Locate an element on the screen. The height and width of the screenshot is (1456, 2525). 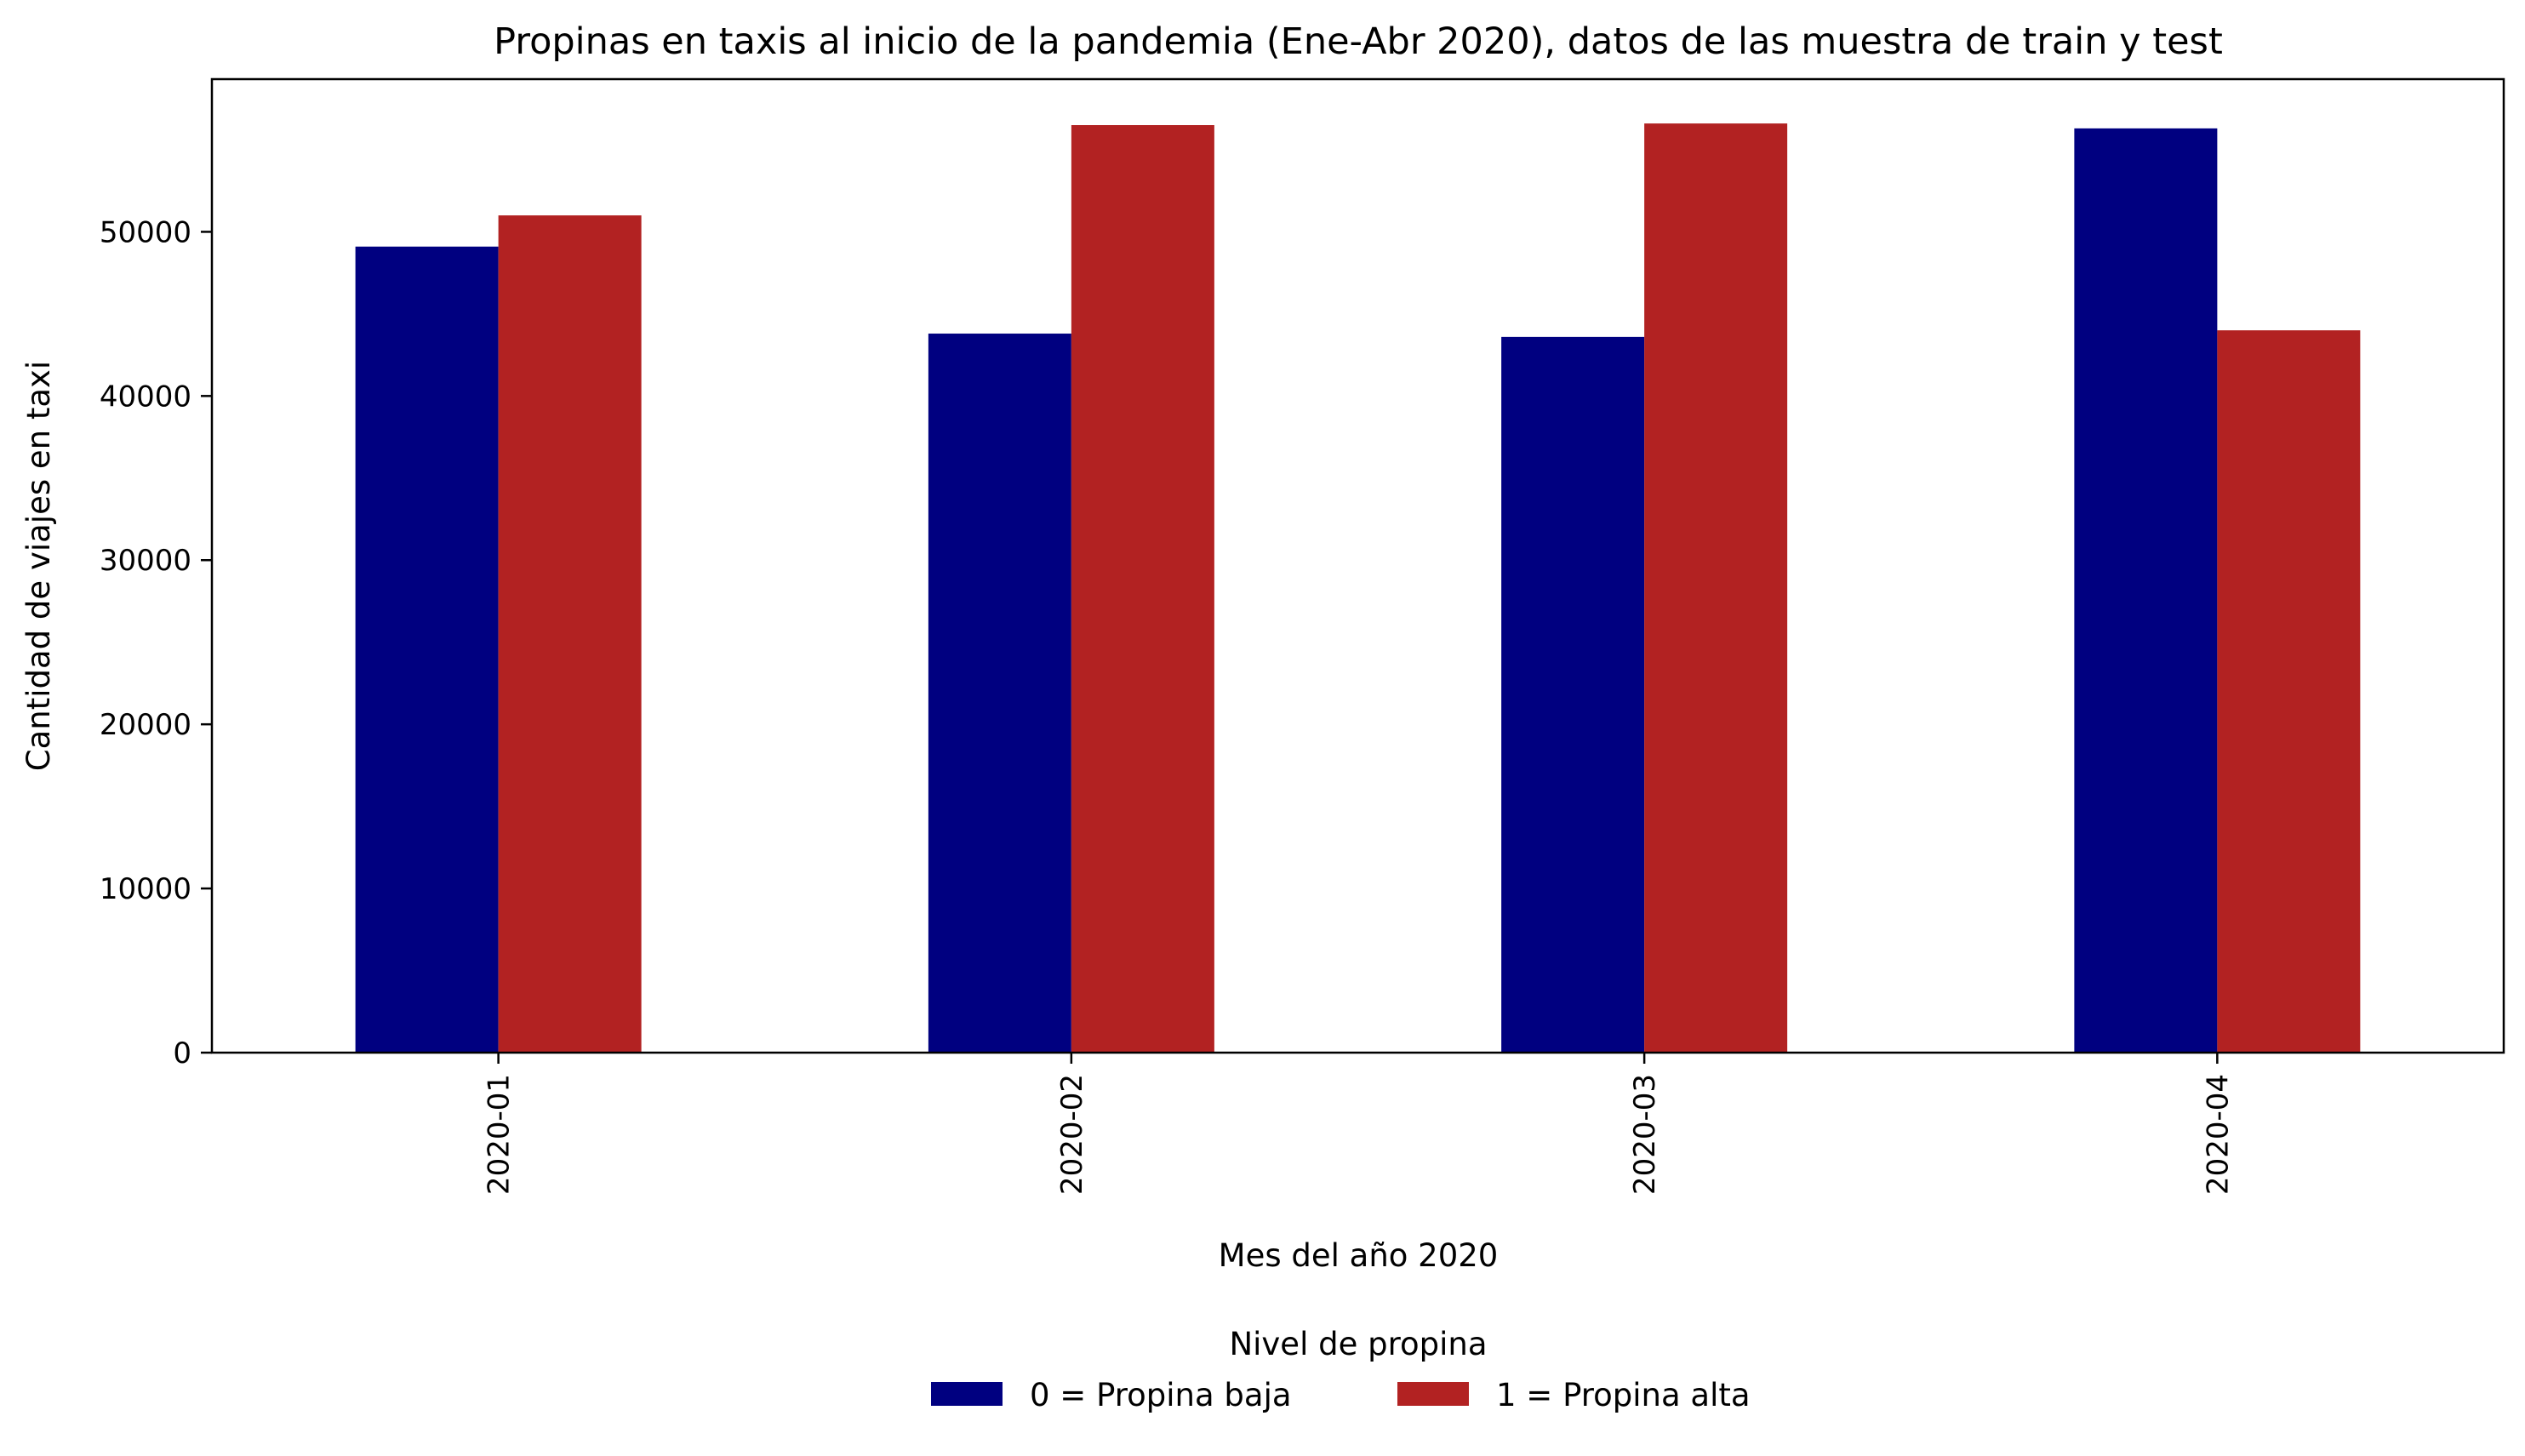
legend-swatch-propina-alta is located at coordinates (1433, 1394).